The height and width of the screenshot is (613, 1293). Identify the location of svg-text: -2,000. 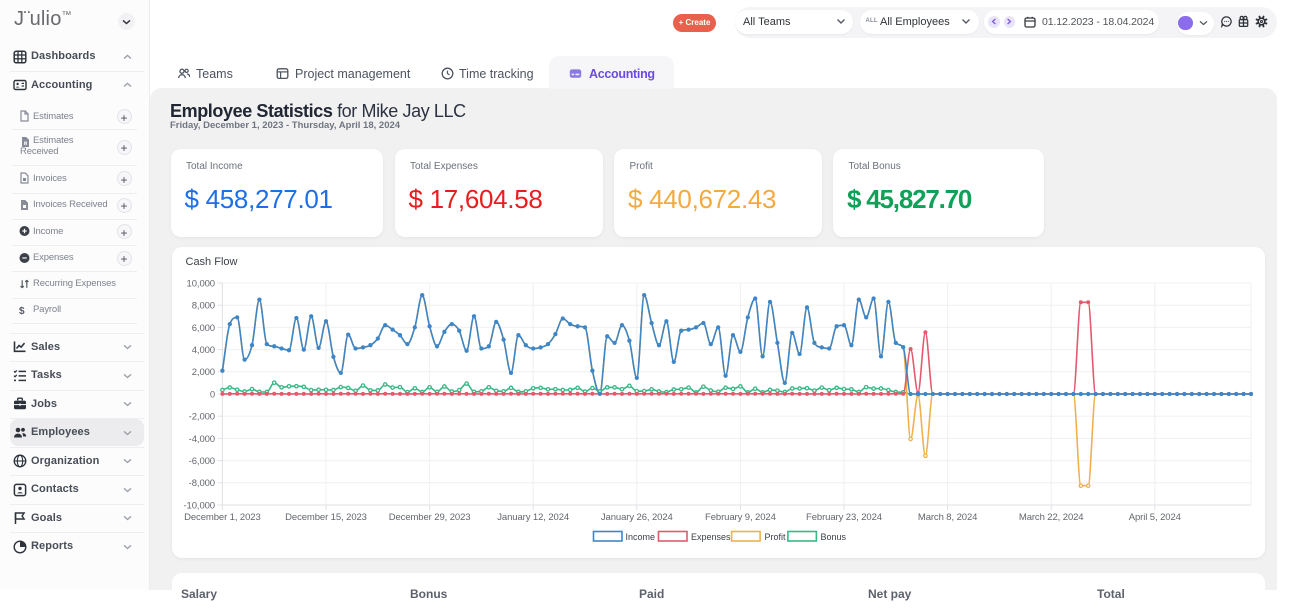
(202, 417).